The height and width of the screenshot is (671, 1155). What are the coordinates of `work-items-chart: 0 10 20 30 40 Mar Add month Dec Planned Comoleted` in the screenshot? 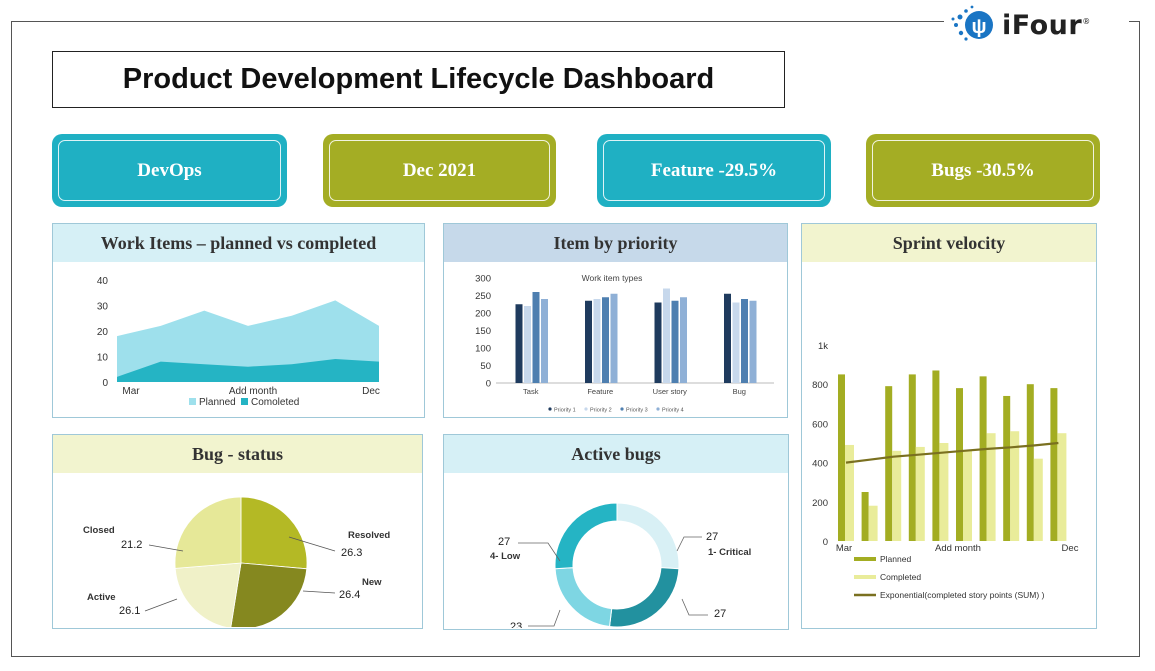 It's located at (238, 342).